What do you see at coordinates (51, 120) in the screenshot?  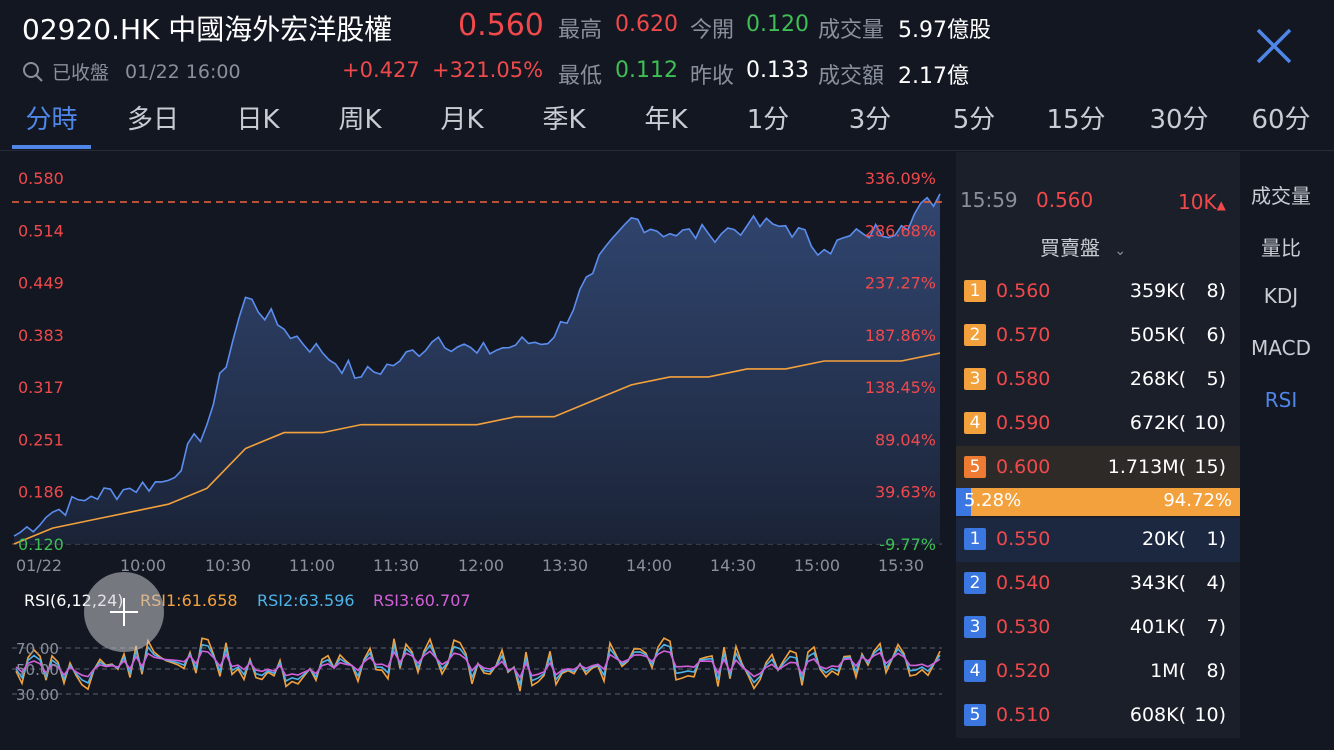 I see `tab-intraday: 分時` at bounding box center [51, 120].